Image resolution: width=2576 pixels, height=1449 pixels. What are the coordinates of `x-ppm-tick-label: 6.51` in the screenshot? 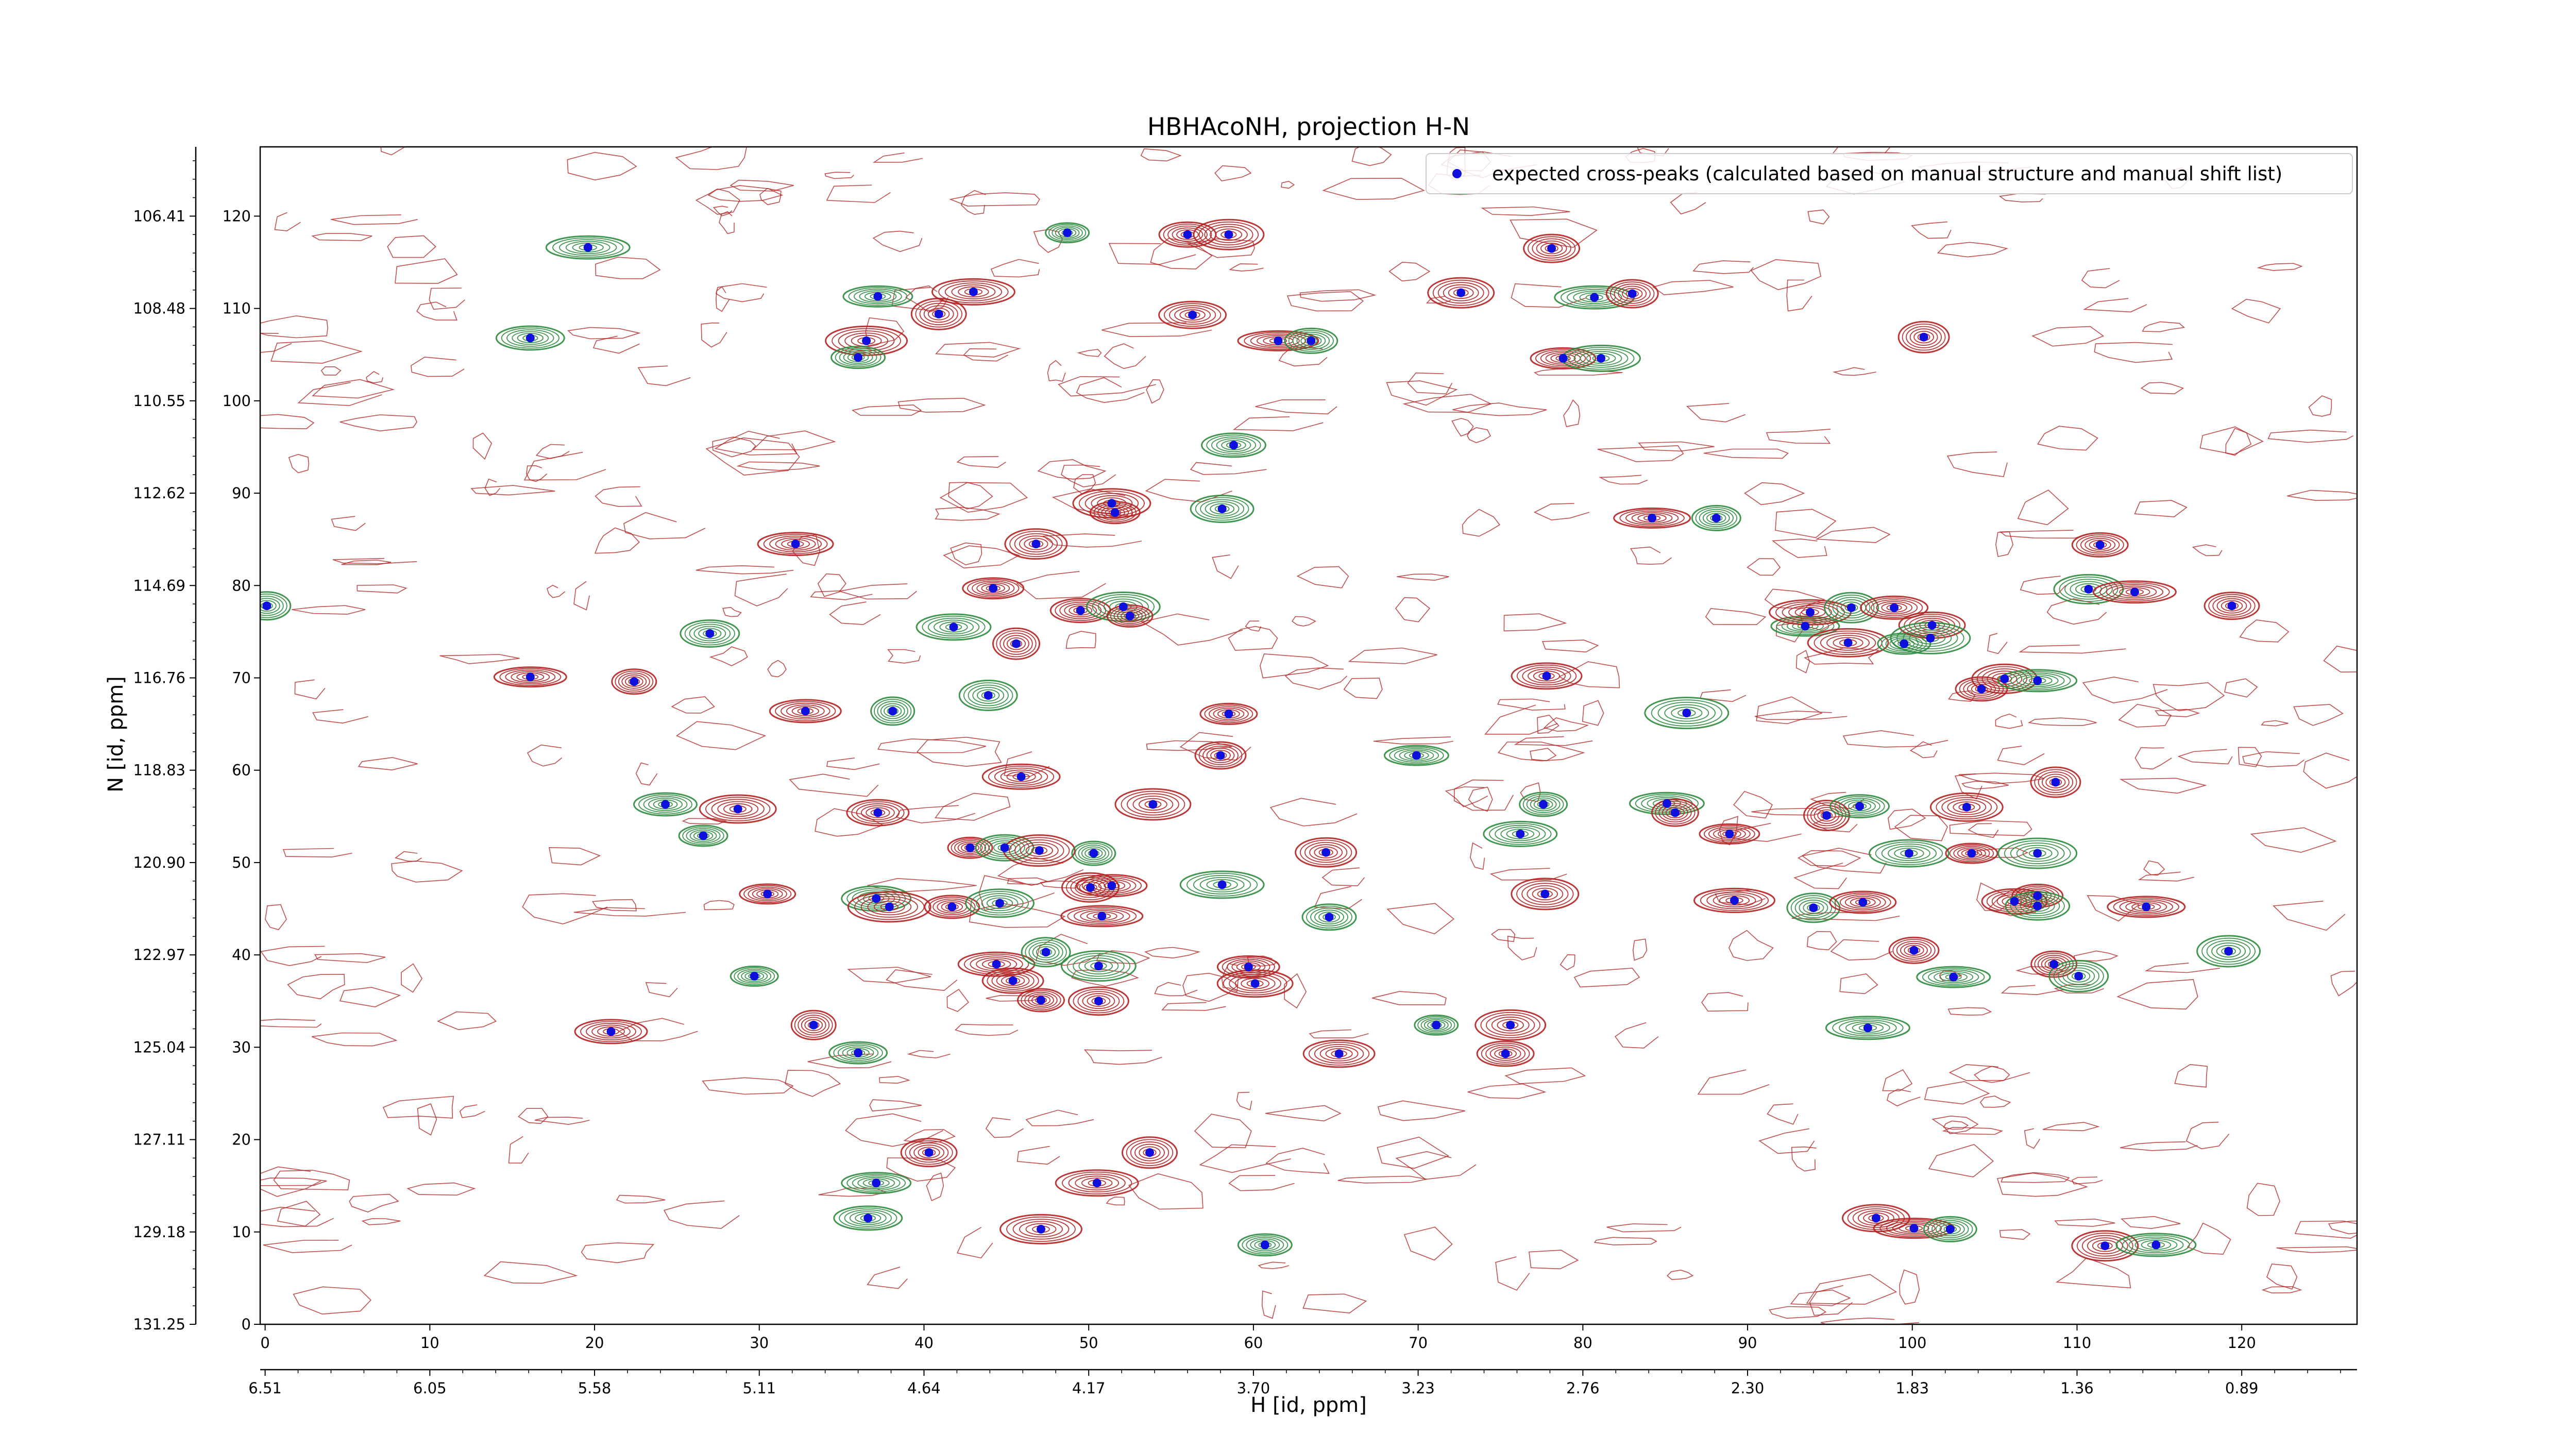 It's located at (265, 1388).